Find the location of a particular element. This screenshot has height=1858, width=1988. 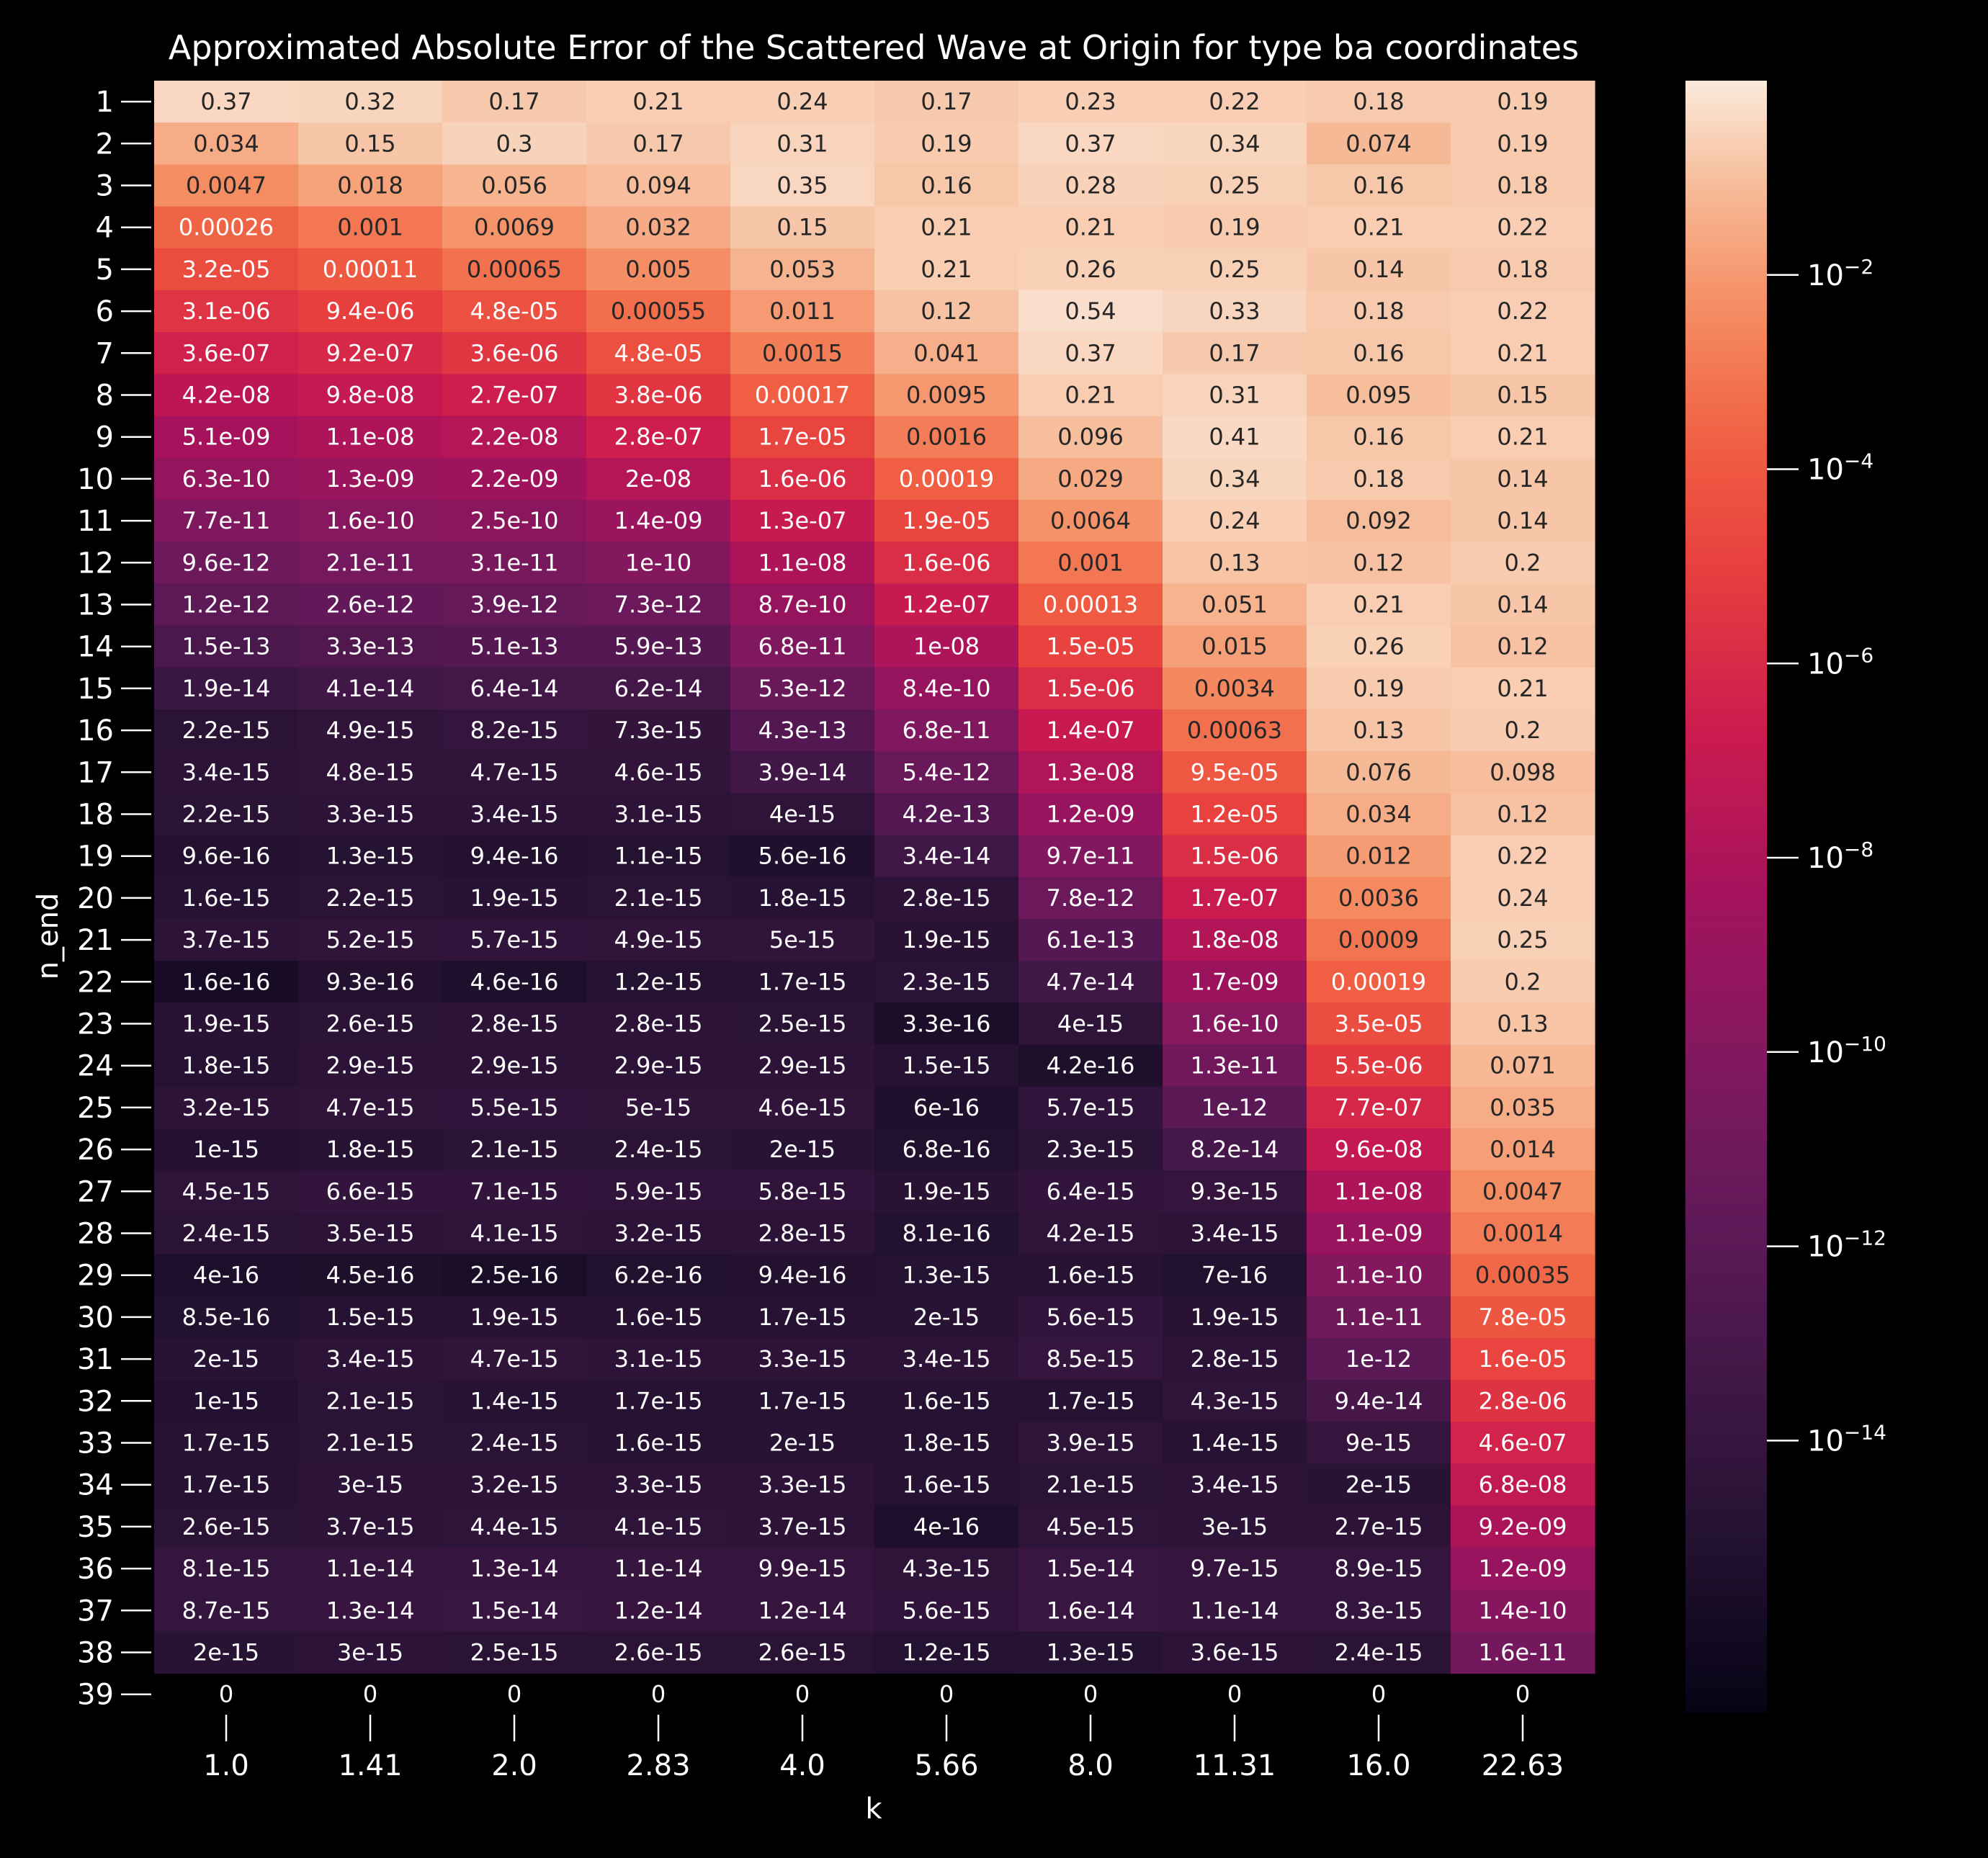

cell-value-label: 0.001 is located at coordinates (1090, 562).